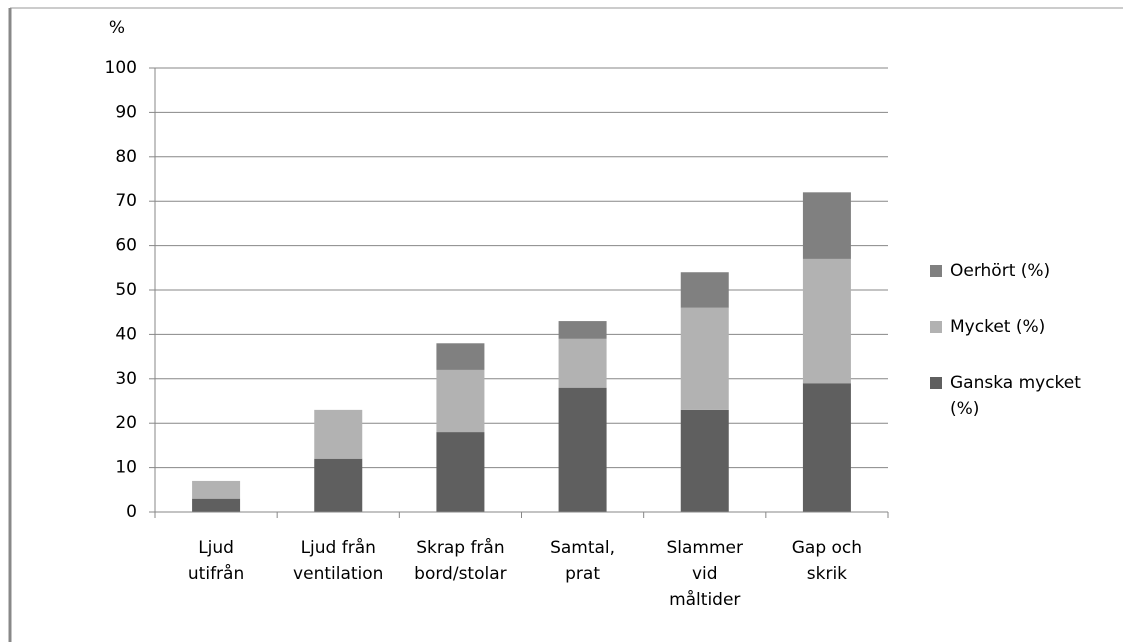 The image size is (1123, 642). What do you see at coordinates (460, 561) in the screenshot?
I see `x-tick-label: Skrap från bord/stolar` at bounding box center [460, 561].